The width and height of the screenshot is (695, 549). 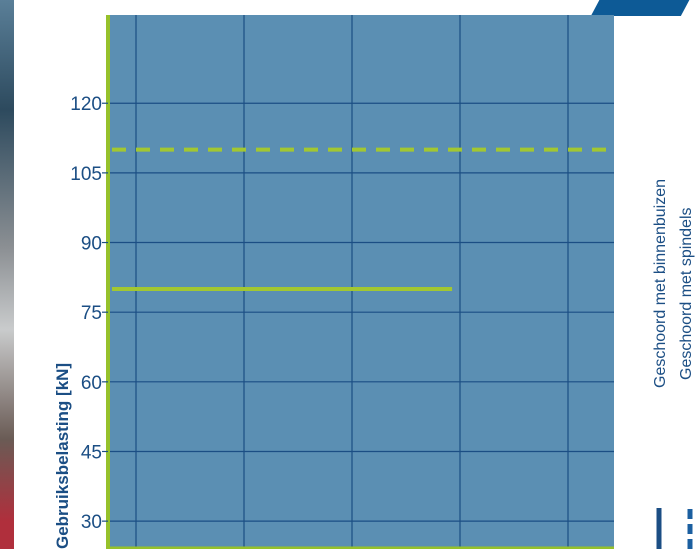 What do you see at coordinates (91, 244) in the screenshot?
I see `y-tick-label: 90` at bounding box center [91, 244].